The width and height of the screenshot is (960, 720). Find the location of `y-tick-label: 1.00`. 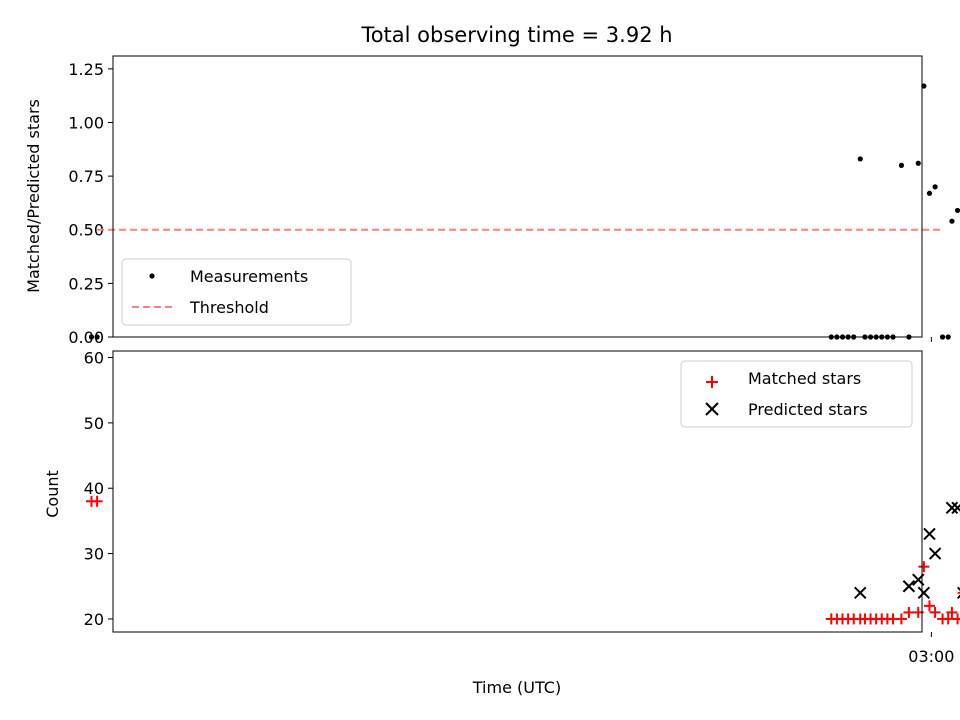

y-tick-label: 1.00 is located at coordinates (86, 122).